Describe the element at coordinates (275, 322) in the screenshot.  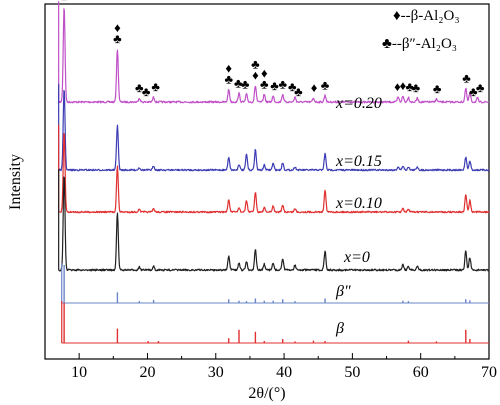
I see `series-6: β` at that location.